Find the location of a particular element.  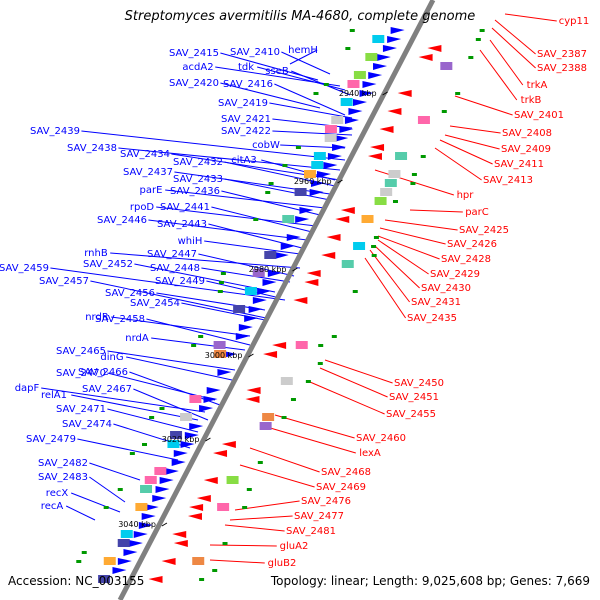

reverse-gene-label: SAV_2430 is located at coordinates (446, 288).